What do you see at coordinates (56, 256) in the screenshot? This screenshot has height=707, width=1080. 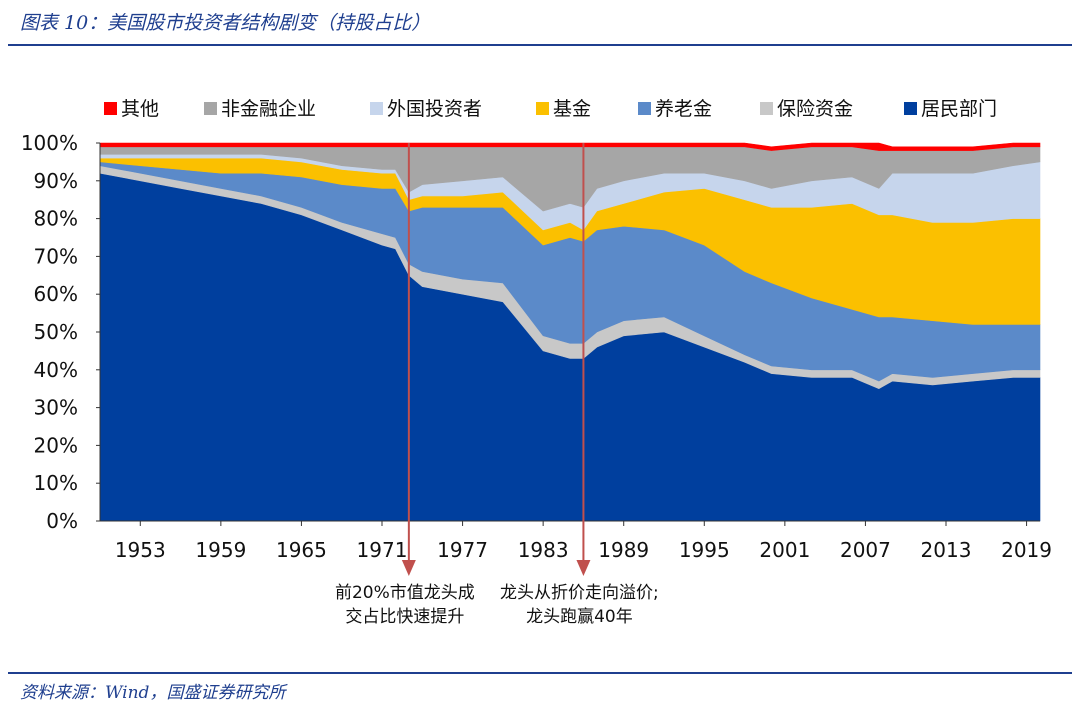 I see `y-tick-label: 70%` at bounding box center [56, 256].